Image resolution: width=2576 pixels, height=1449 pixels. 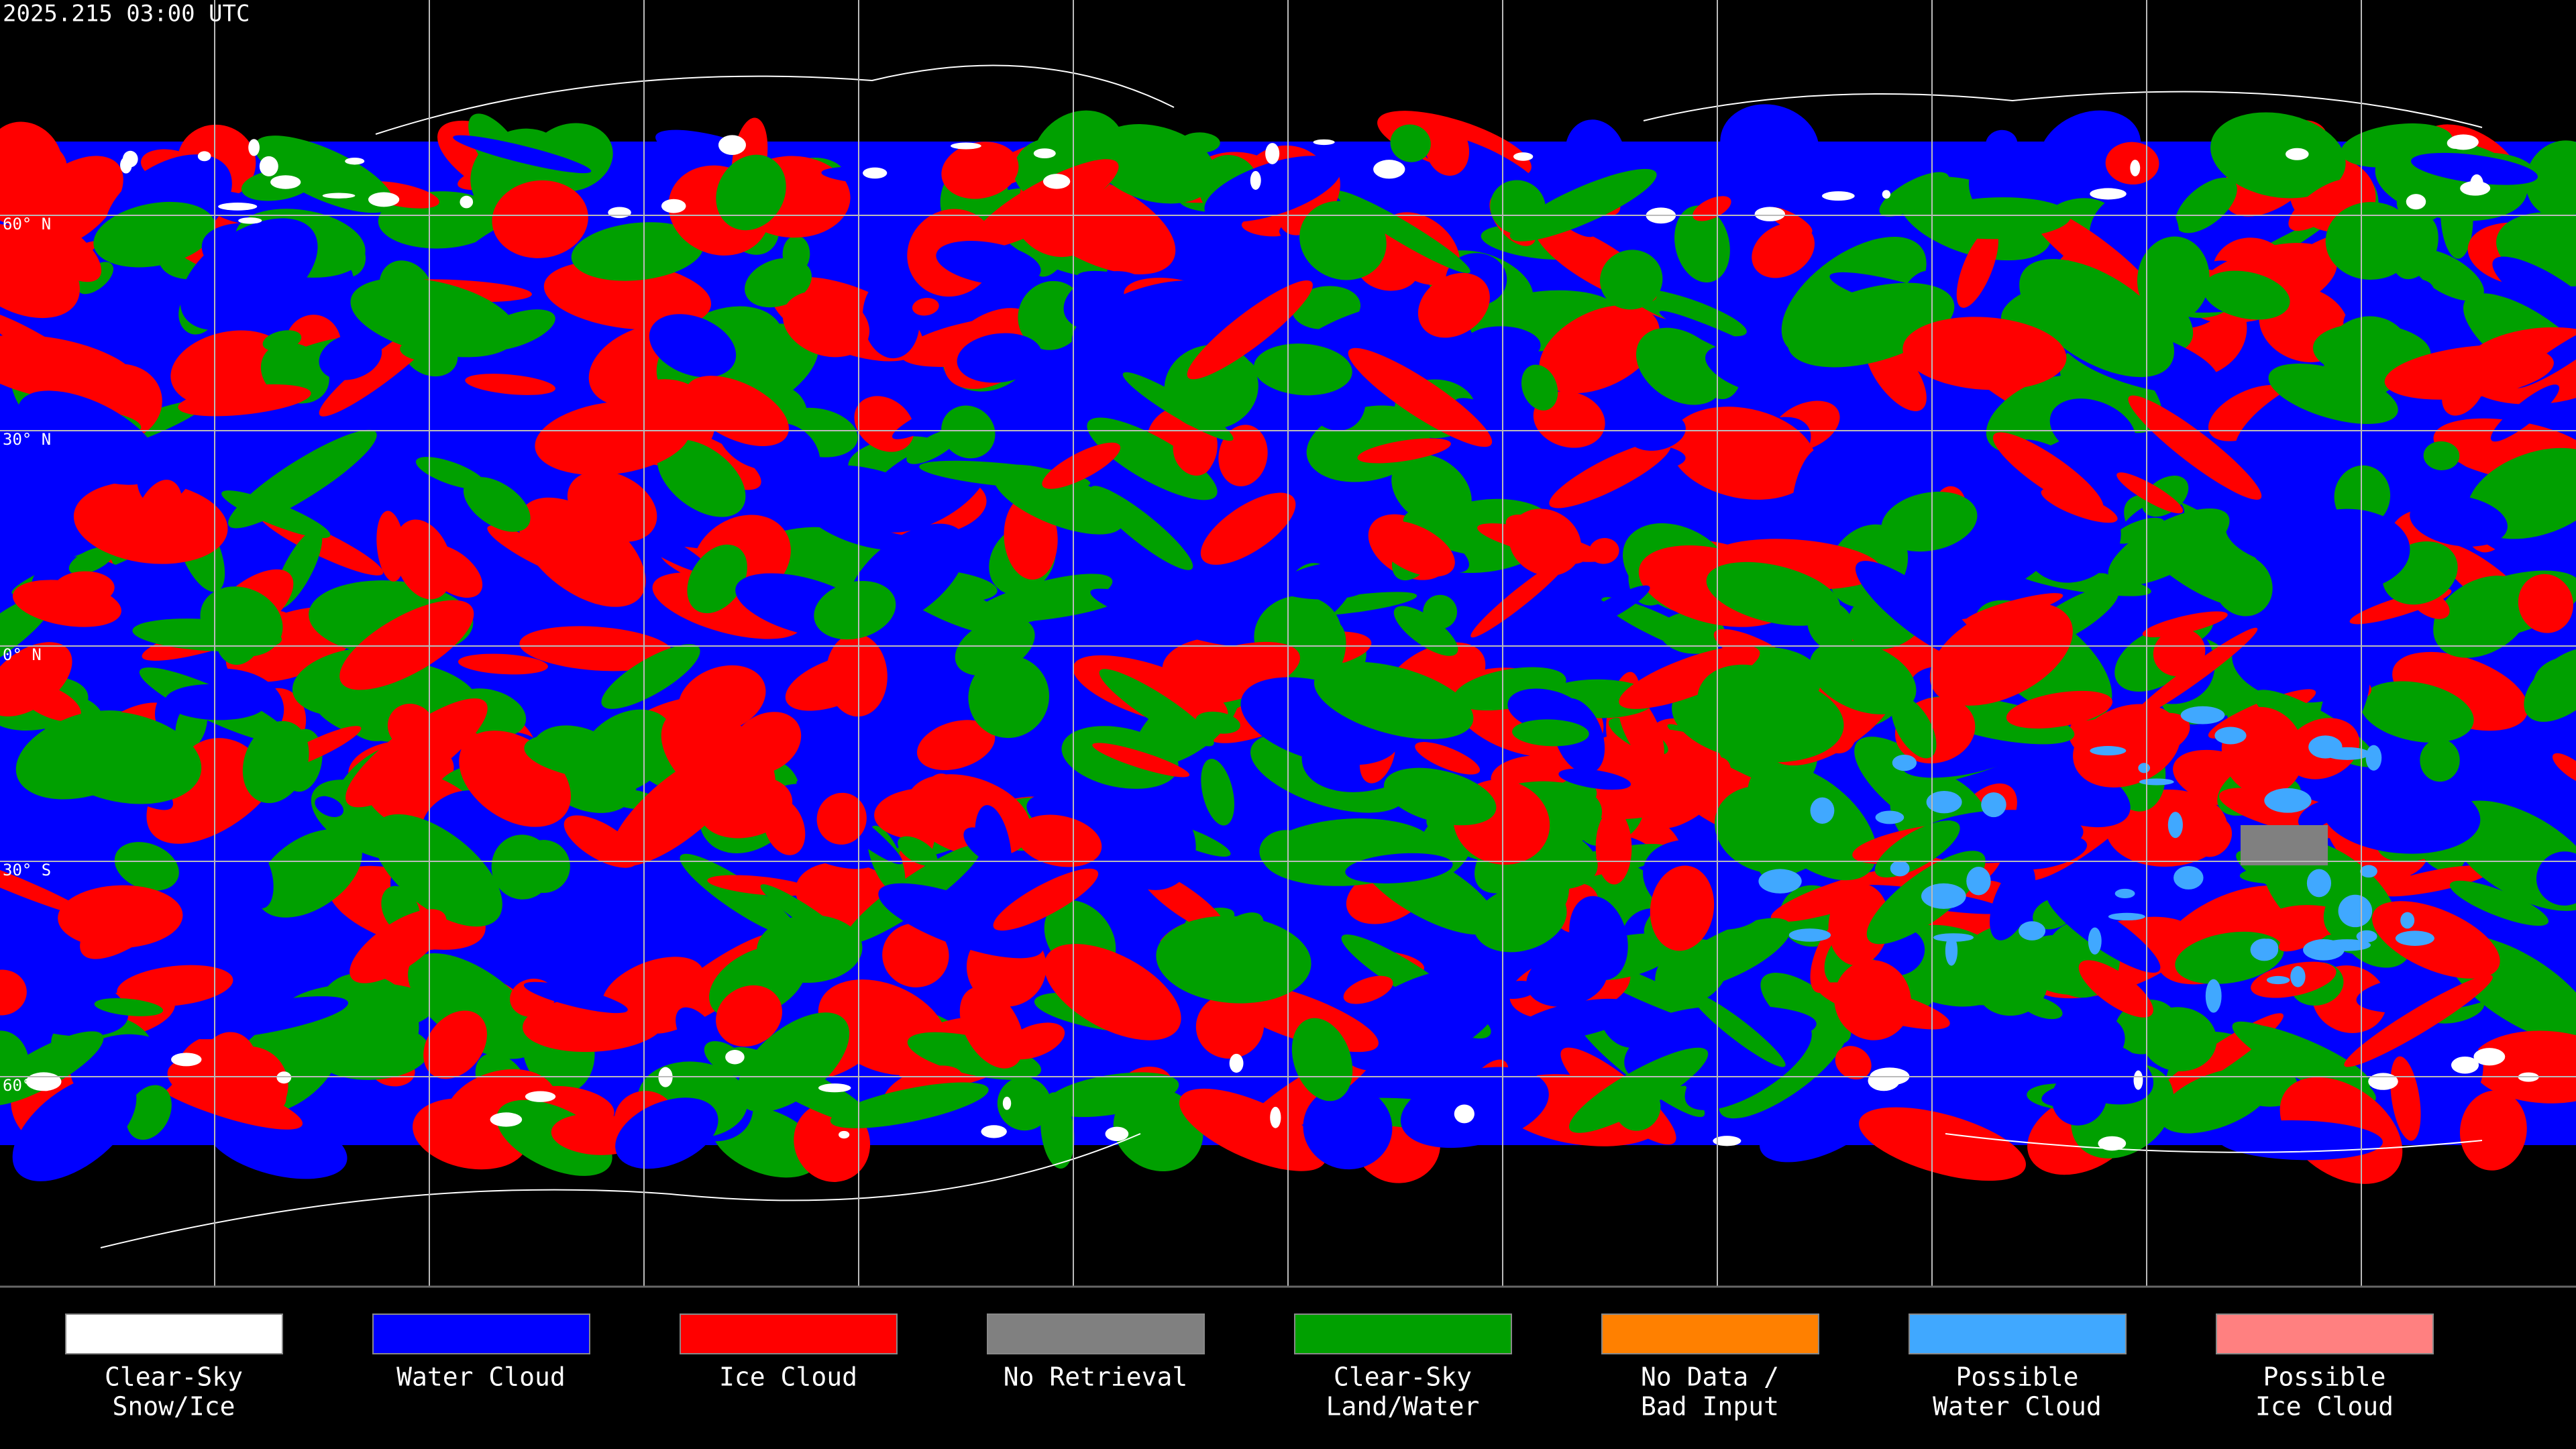 What do you see at coordinates (1403, 1406) in the screenshot?
I see `legend-label: Land/Water` at bounding box center [1403, 1406].